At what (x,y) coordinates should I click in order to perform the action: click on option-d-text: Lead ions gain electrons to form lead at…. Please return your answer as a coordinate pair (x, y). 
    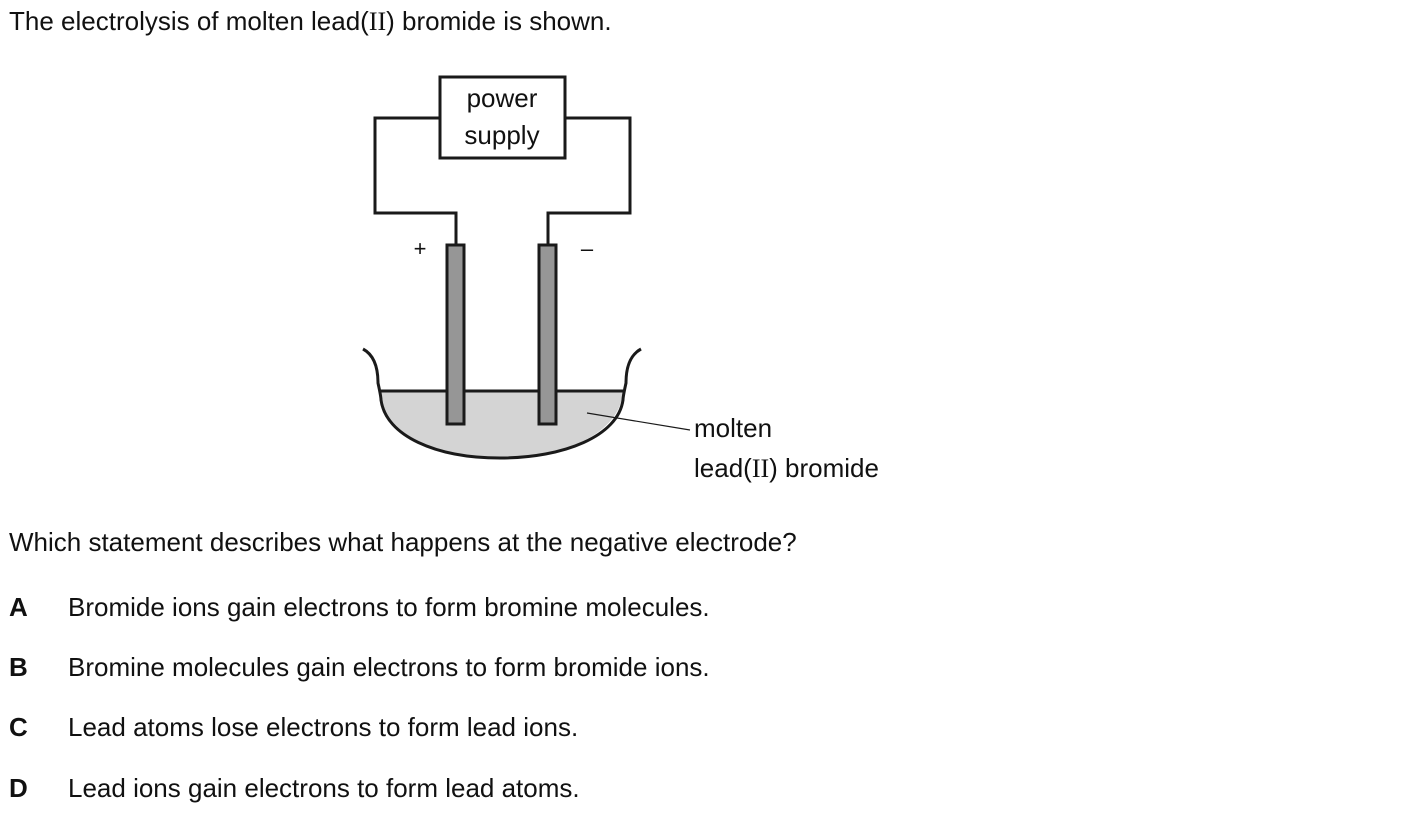
    Looking at the image, I should click on (324, 788).